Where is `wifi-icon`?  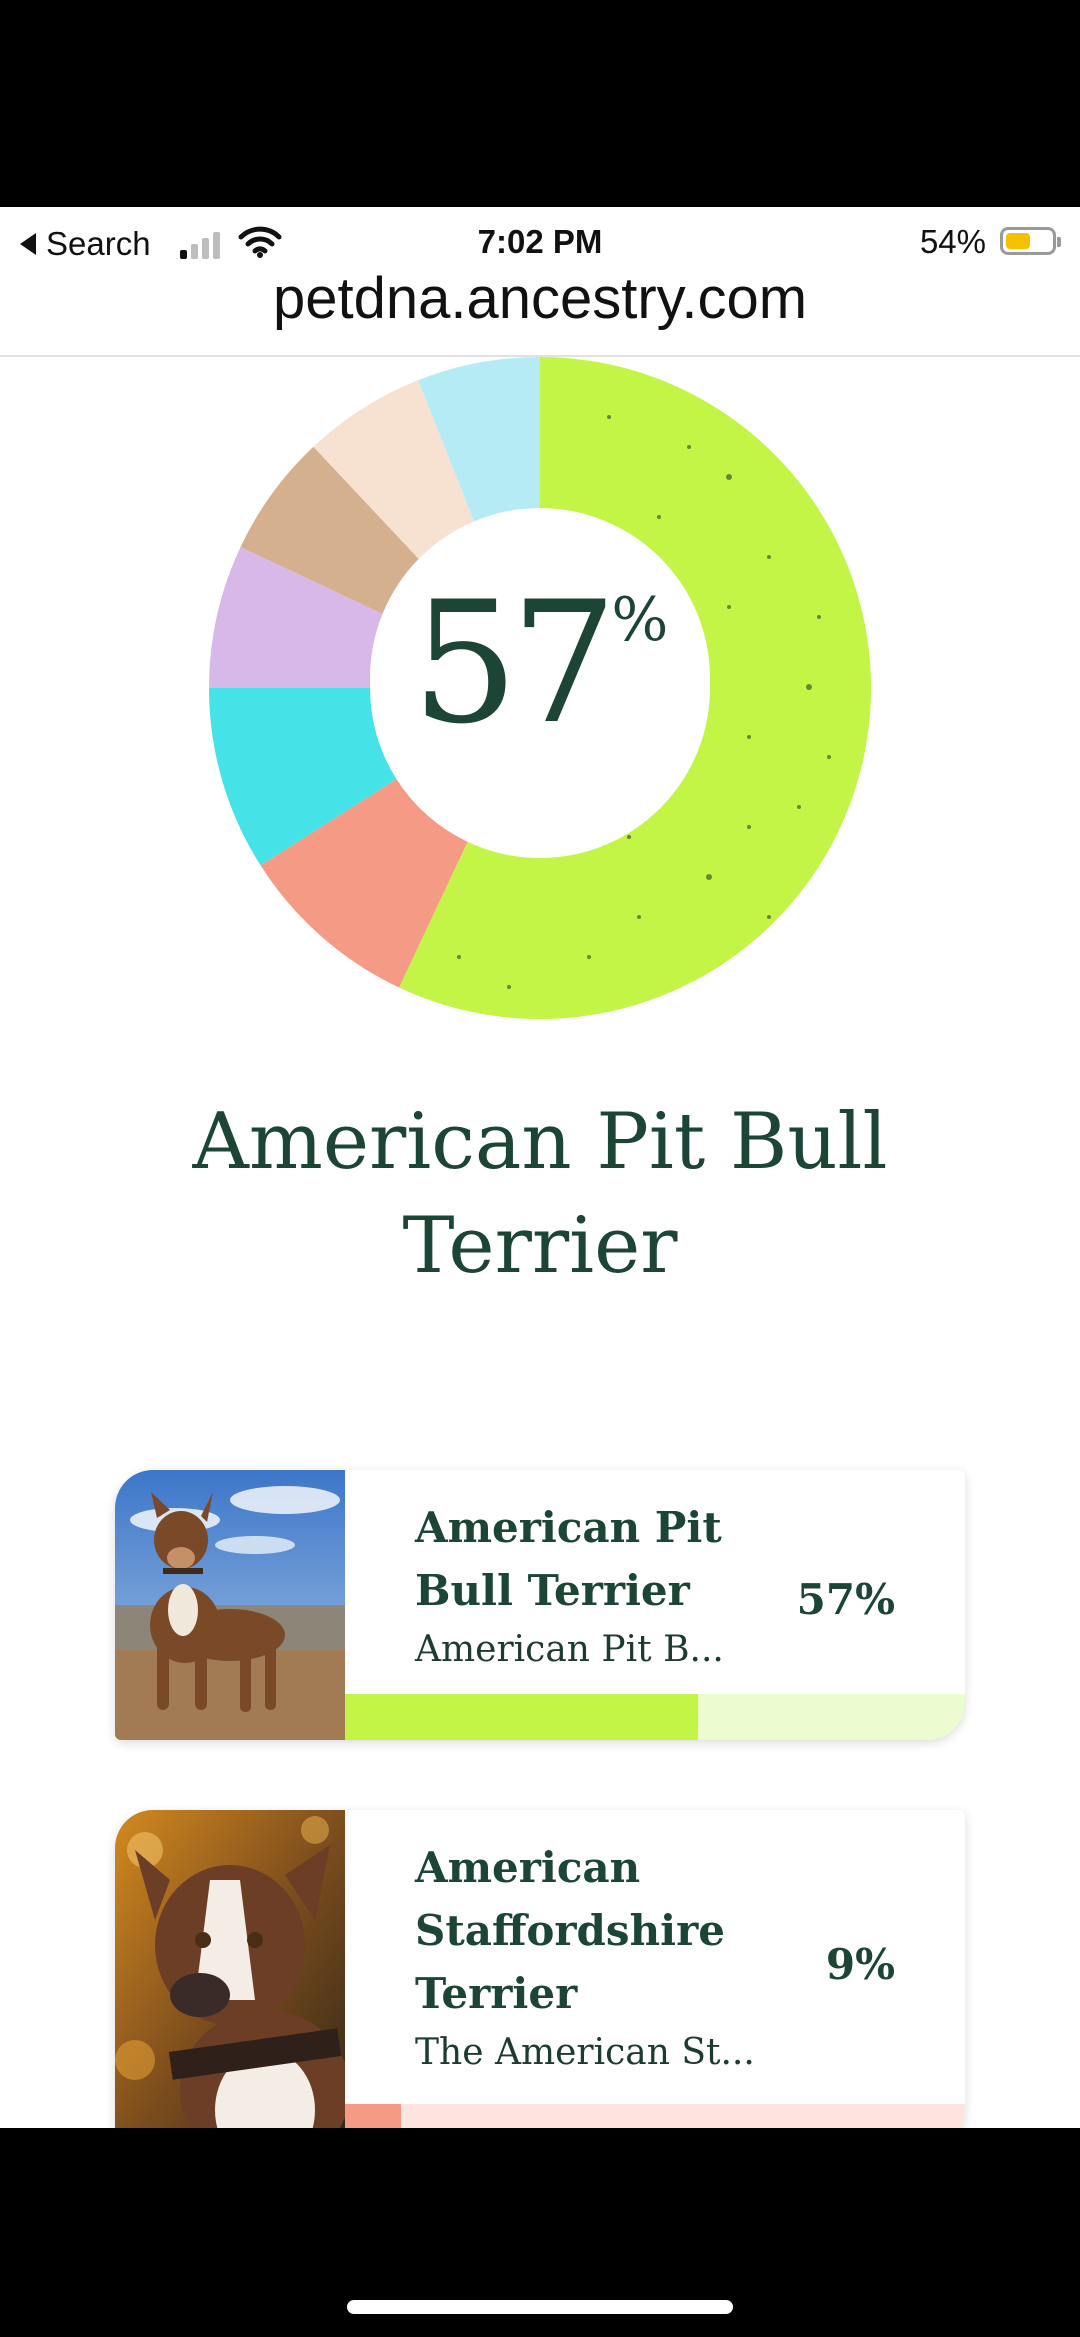 wifi-icon is located at coordinates (260, 242).